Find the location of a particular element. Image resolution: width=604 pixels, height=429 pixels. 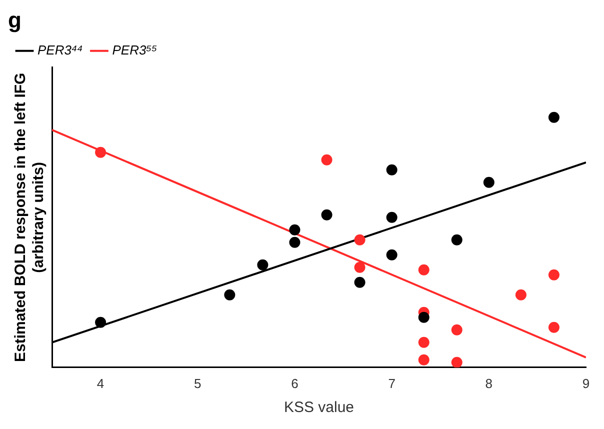

chart-title: g is located at coordinates (15, 19).